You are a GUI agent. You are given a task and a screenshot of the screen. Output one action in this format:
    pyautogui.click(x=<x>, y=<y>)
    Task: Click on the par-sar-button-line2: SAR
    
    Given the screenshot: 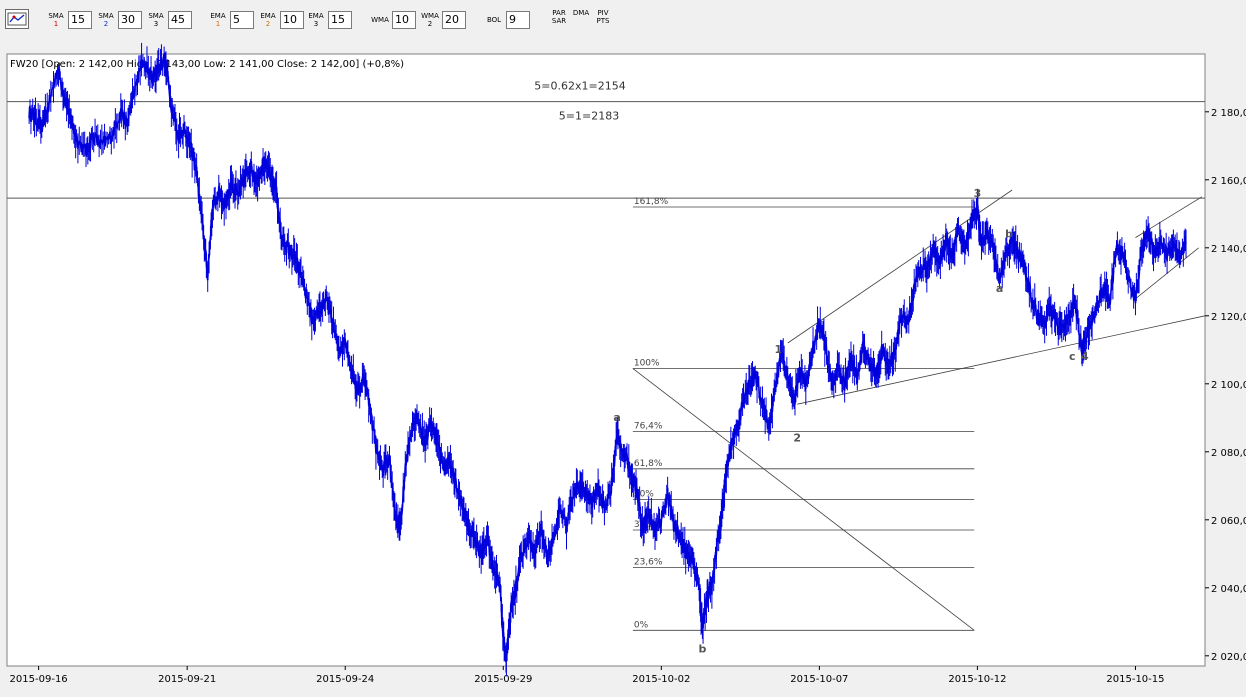 What is the action you would take?
    pyautogui.click(x=559, y=21)
    